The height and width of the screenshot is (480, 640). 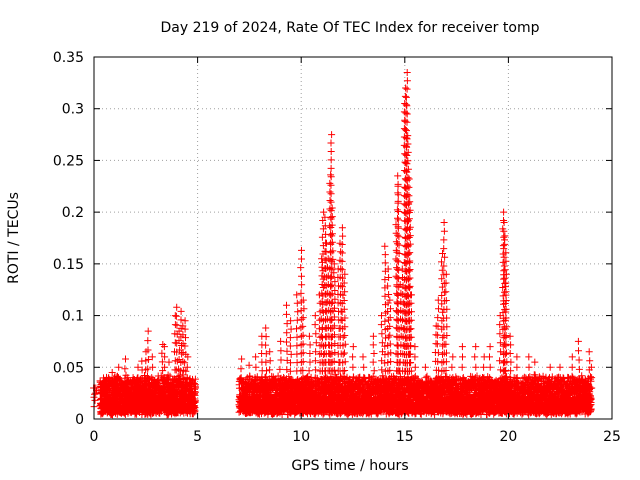 I want to click on y-tick-label: 0.05, so click(x=68, y=368).